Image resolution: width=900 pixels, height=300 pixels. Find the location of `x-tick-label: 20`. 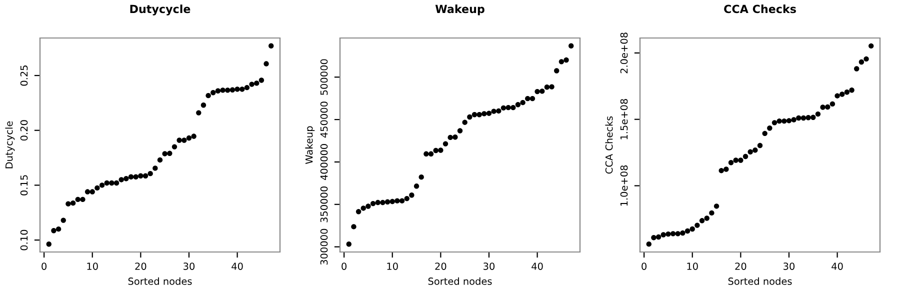

x-tick-label: 20 is located at coordinates (140, 266).